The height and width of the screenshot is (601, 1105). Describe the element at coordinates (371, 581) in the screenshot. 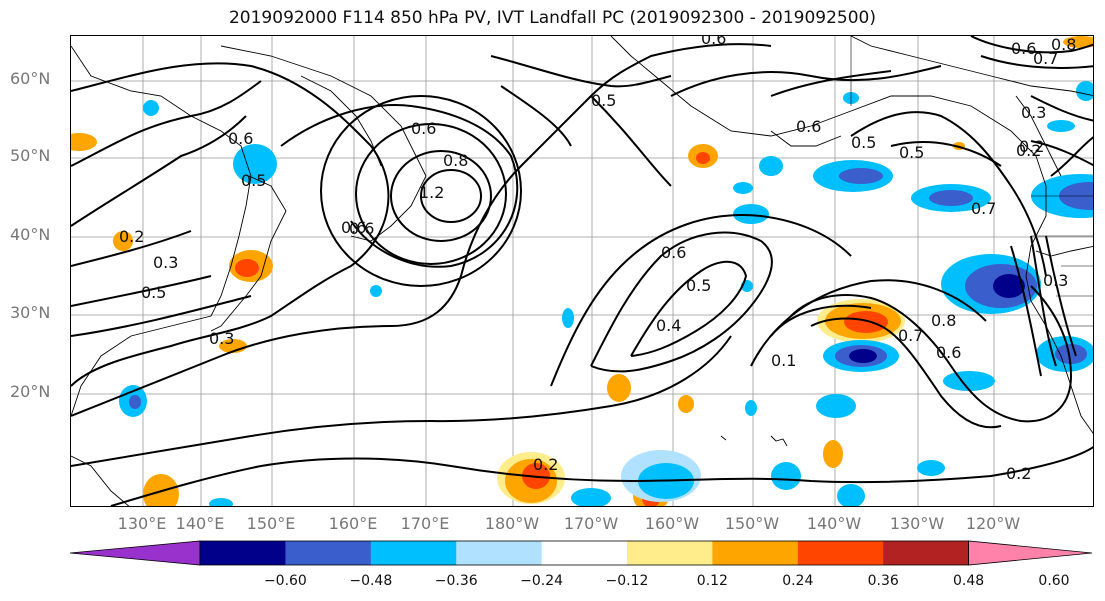

I see `colorbar-tick-label: −0.48` at that location.